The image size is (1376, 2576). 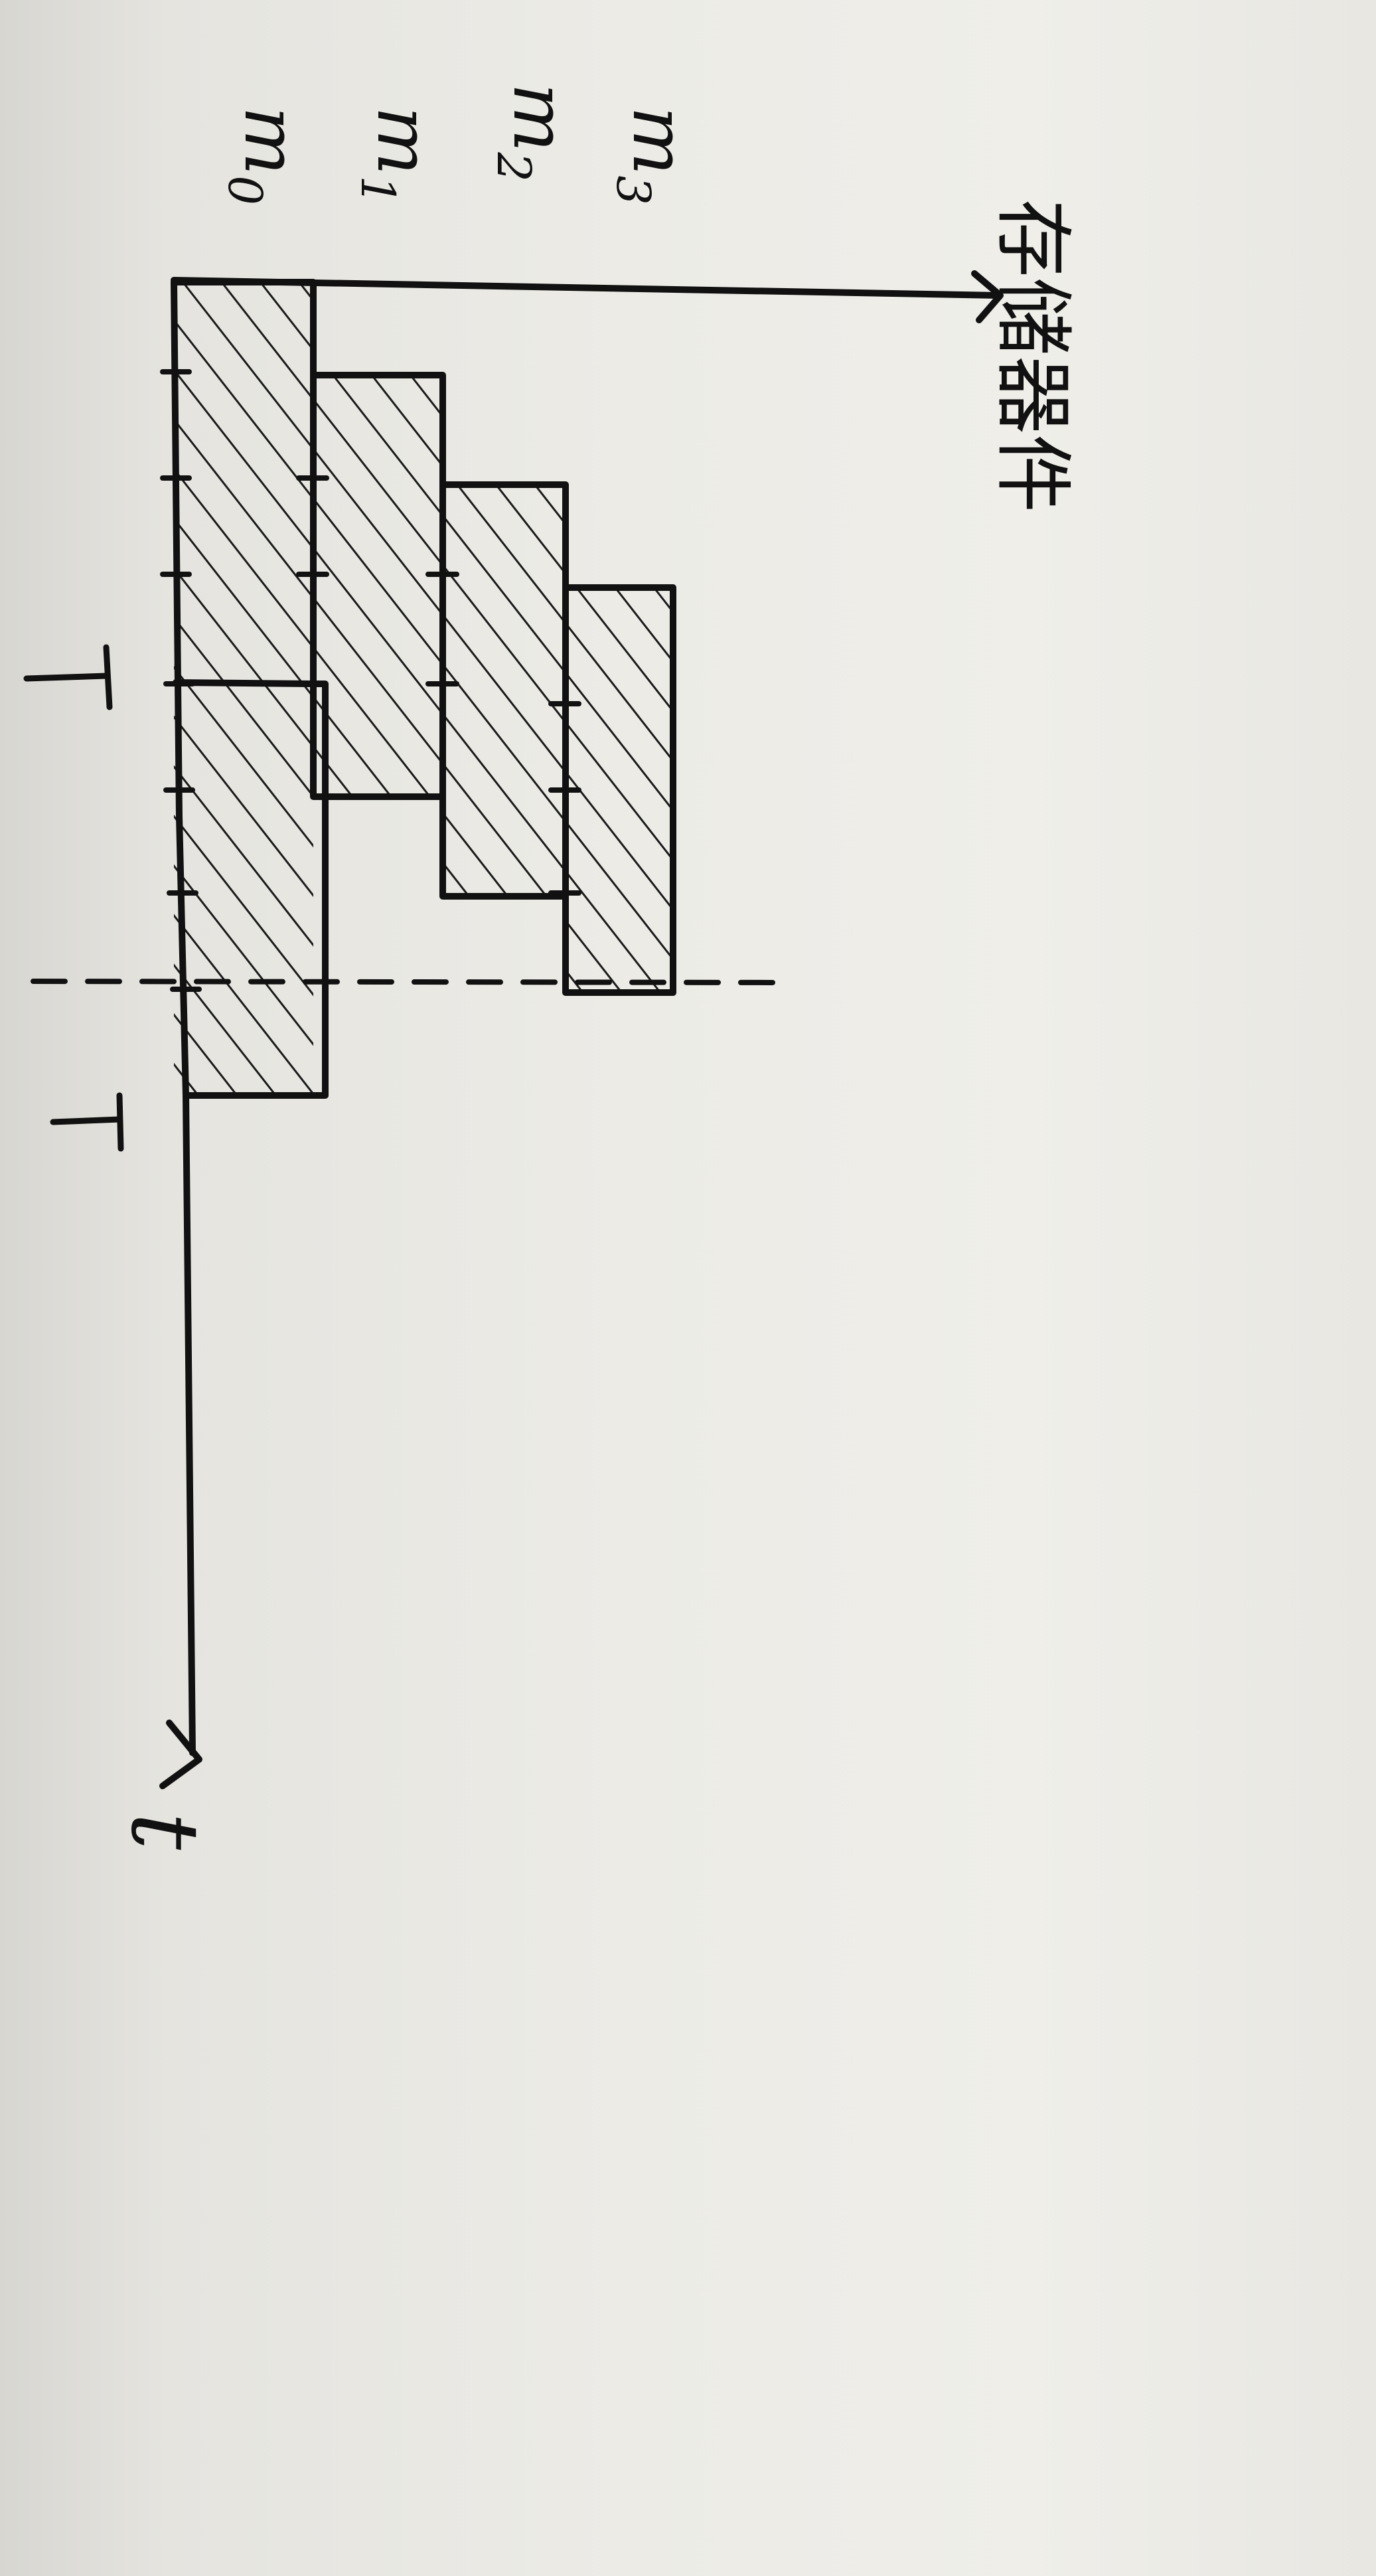 What do you see at coordinates (86, 1120) in the screenshot?
I see `period-mark-bottom-stem` at bounding box center [86, 1120].